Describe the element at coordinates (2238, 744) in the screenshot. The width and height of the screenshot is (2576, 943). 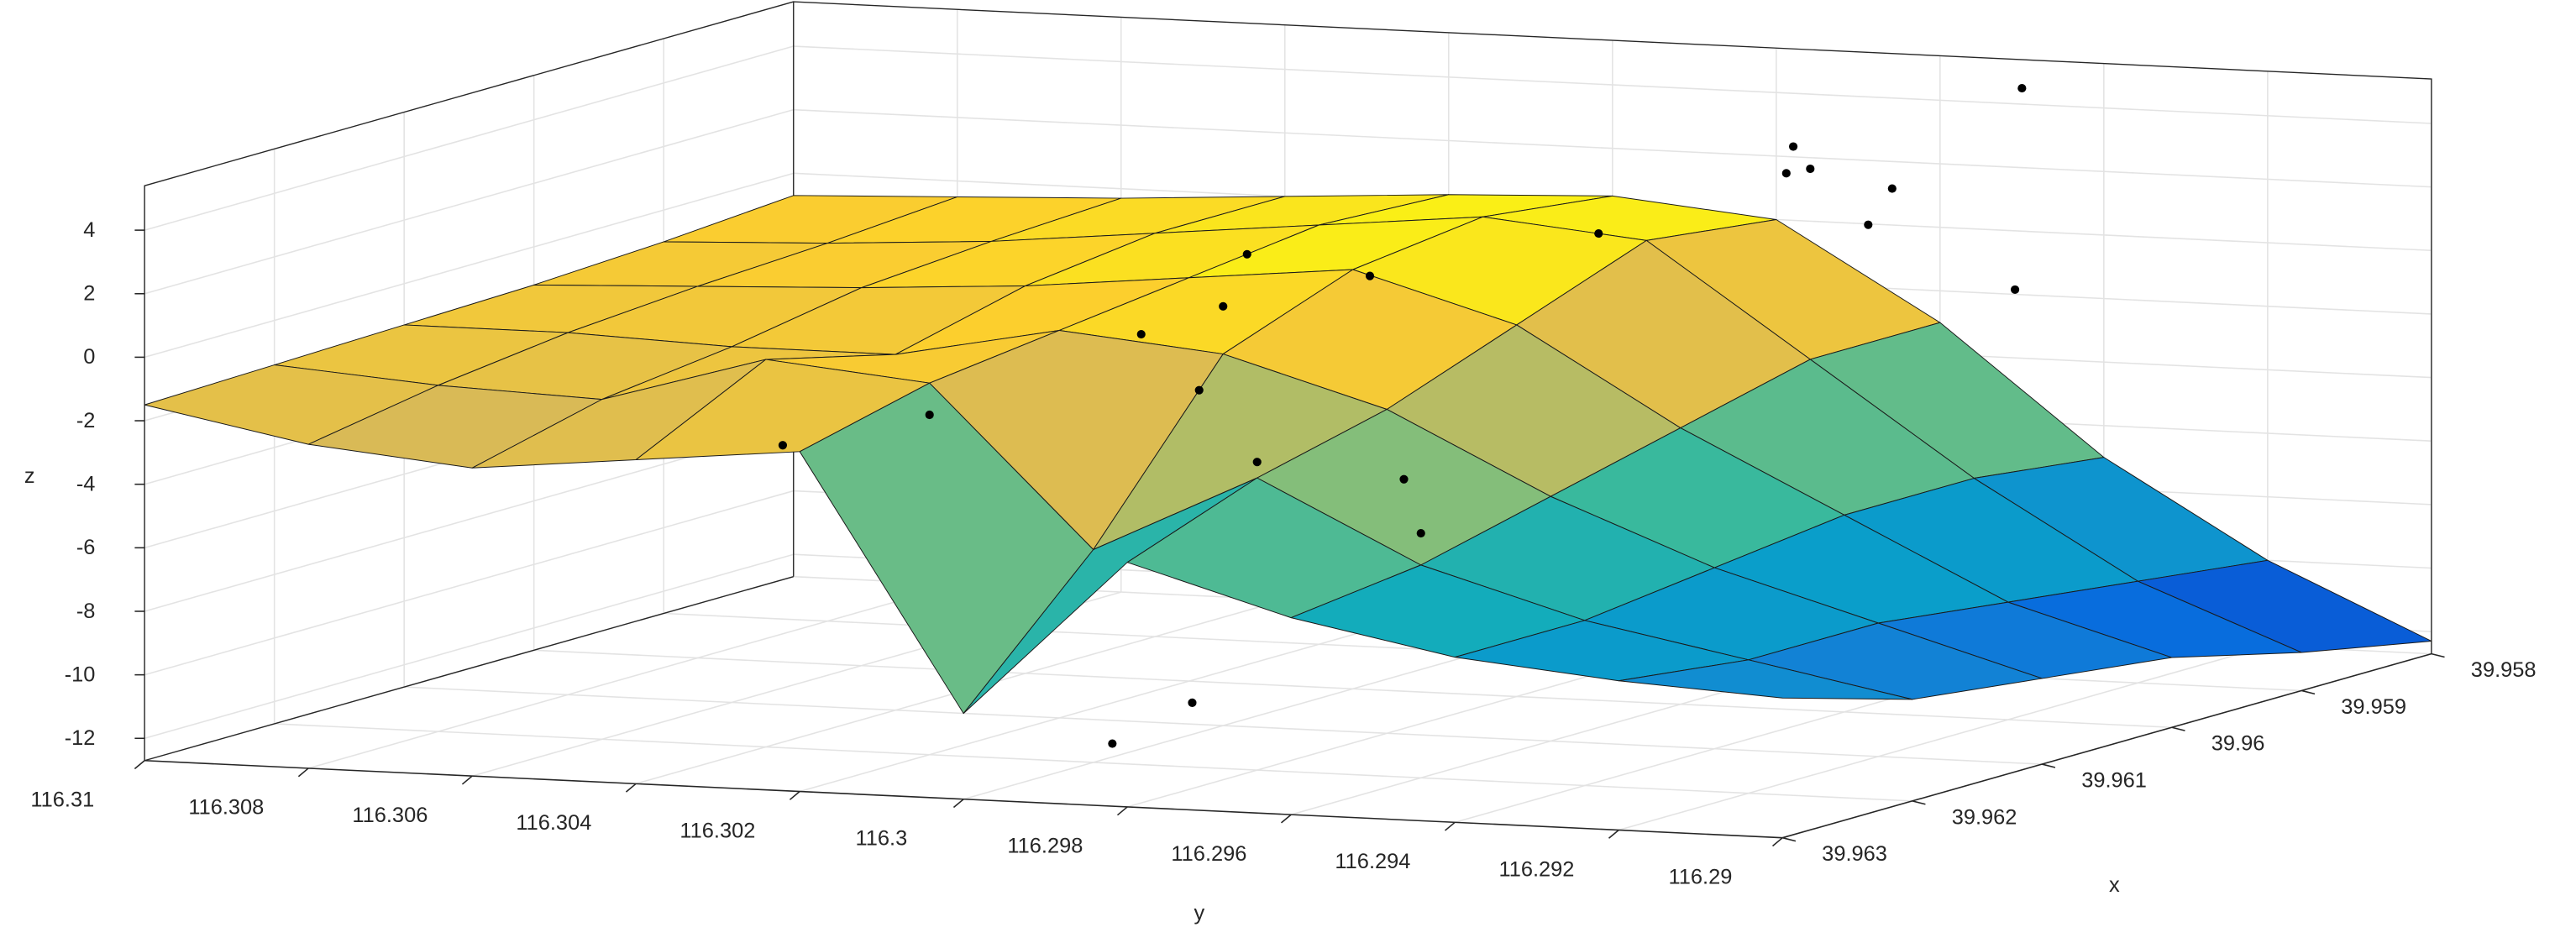
I see `x-tick-label: 39.96` at that location.